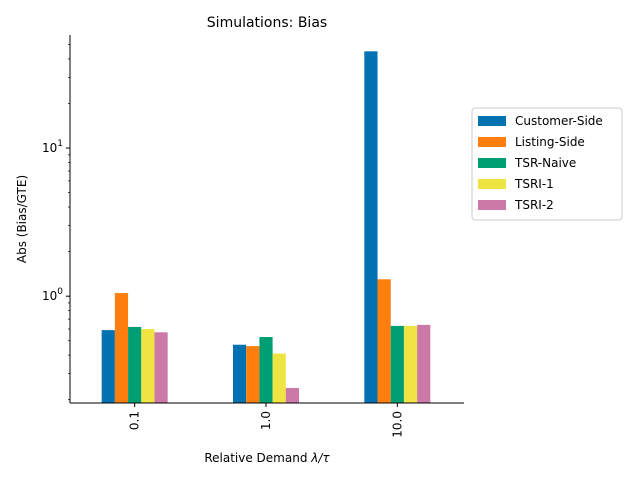  Describe the element at coordinates (534, 184) in the screenshot. I see `legend-label: TSRI-1` at that location.